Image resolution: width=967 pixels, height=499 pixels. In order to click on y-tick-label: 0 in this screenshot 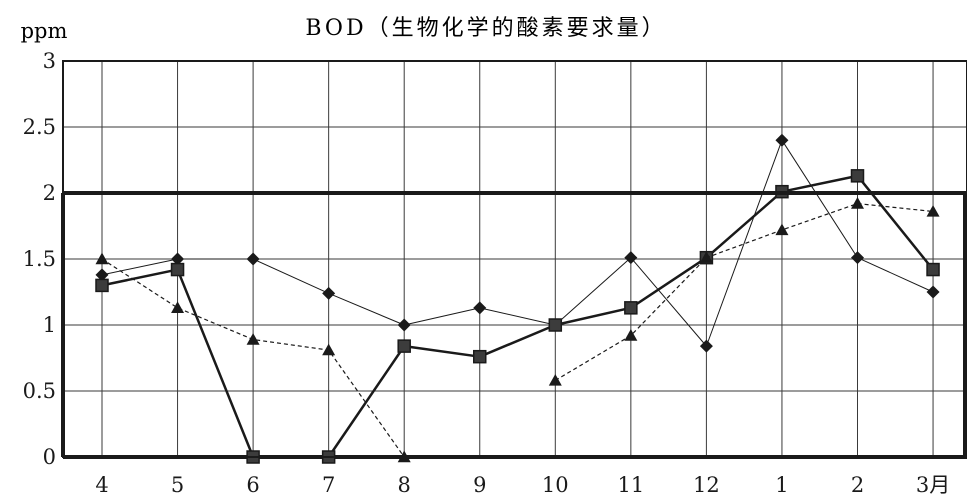, I will do `click(49, 457)`.